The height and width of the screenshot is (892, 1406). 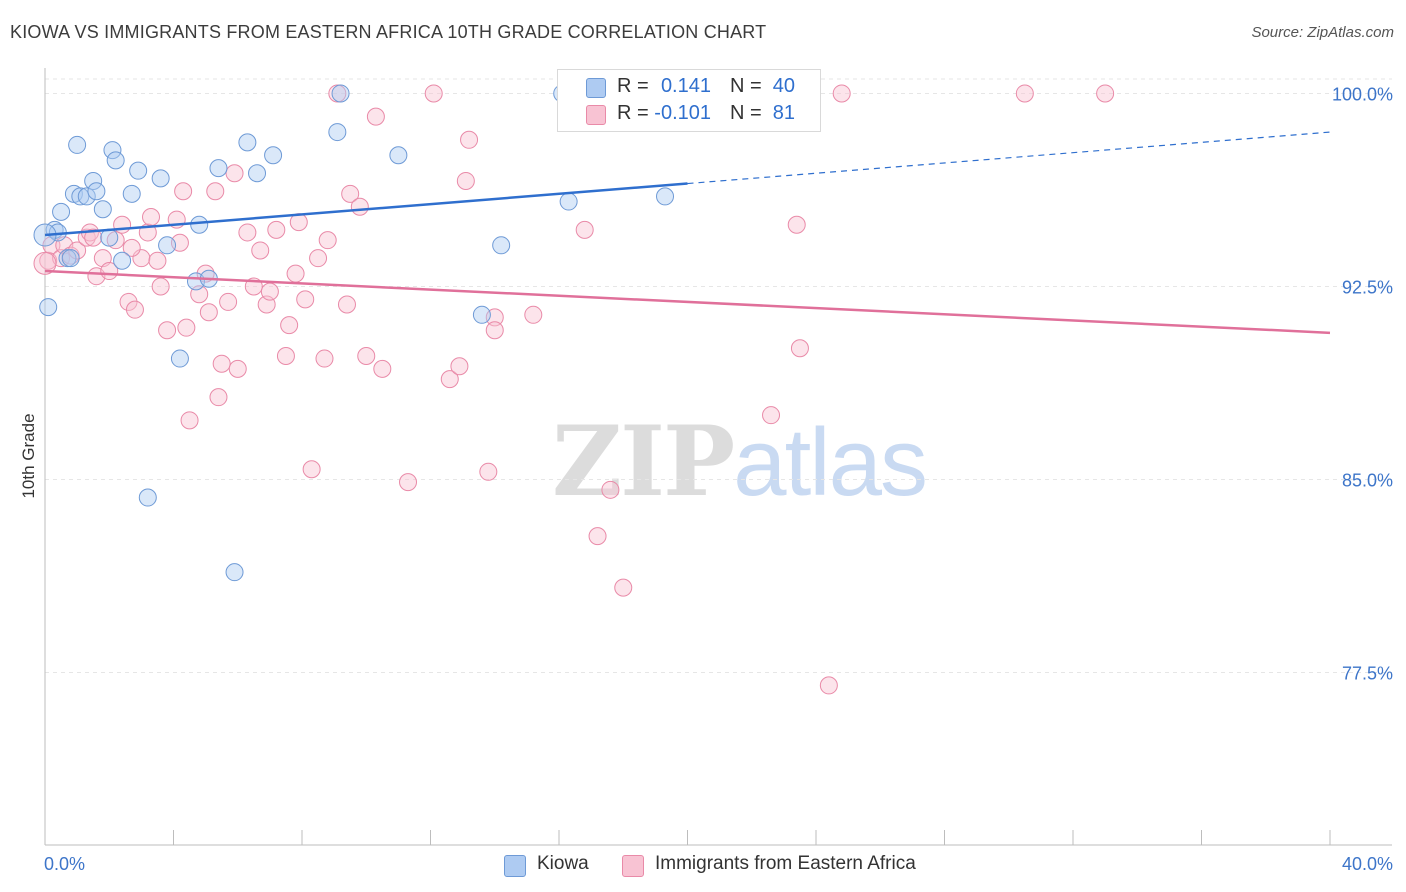 What do you see at coordinates (1367, 481) in the screenshot?
I see `y-tick-label: 85.0%` at bounding box center [1367, 481].